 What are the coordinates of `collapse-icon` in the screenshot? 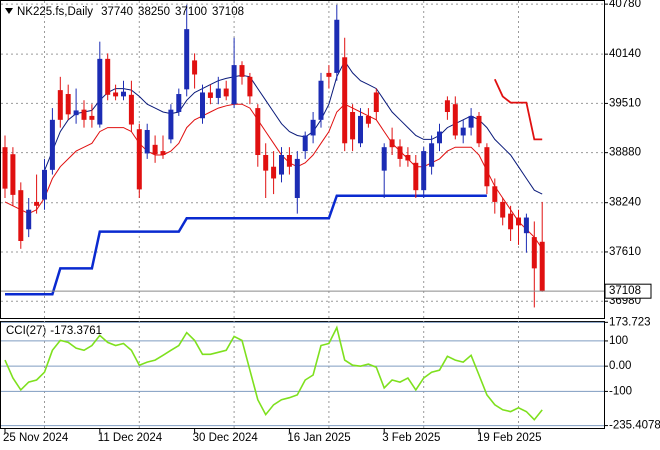 It's located at (9, 11).